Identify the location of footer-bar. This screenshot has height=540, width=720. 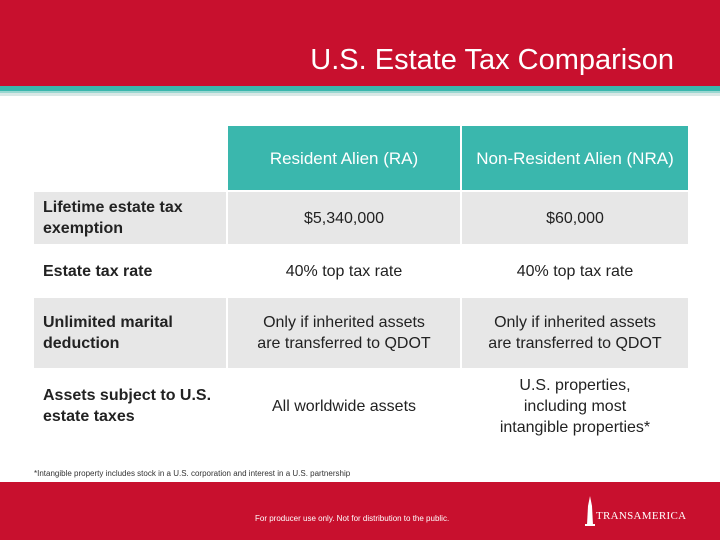
(360, 511).